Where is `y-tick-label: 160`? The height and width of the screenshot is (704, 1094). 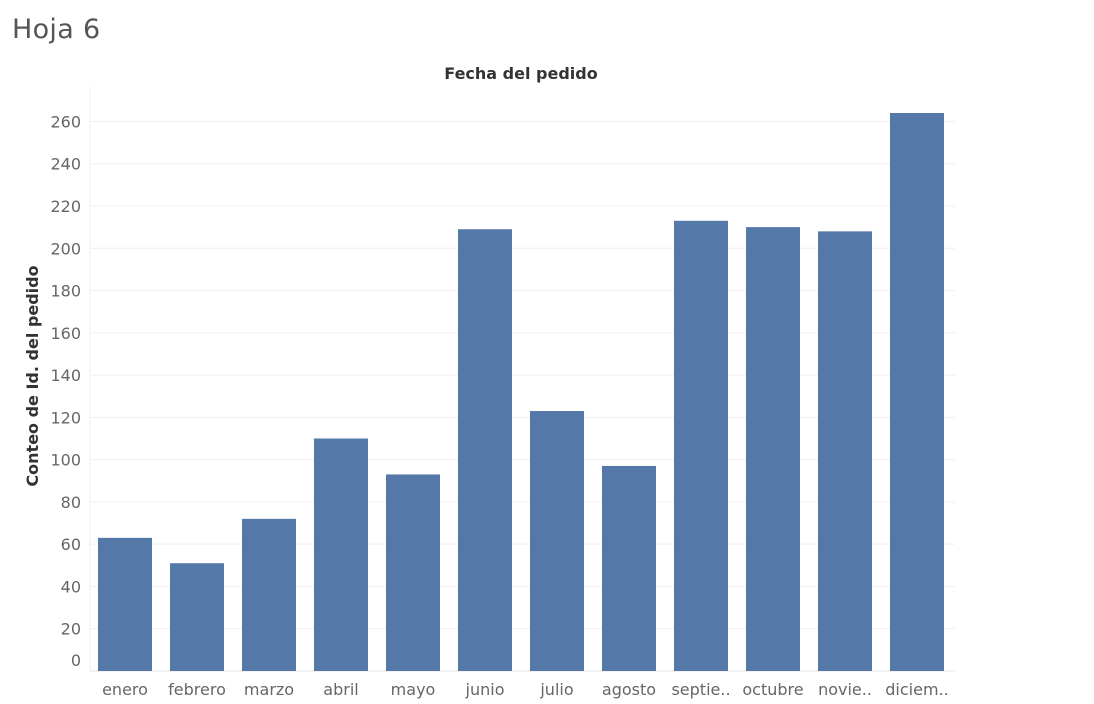
y-tick-label: 160 is located at coordinates (65, 333).